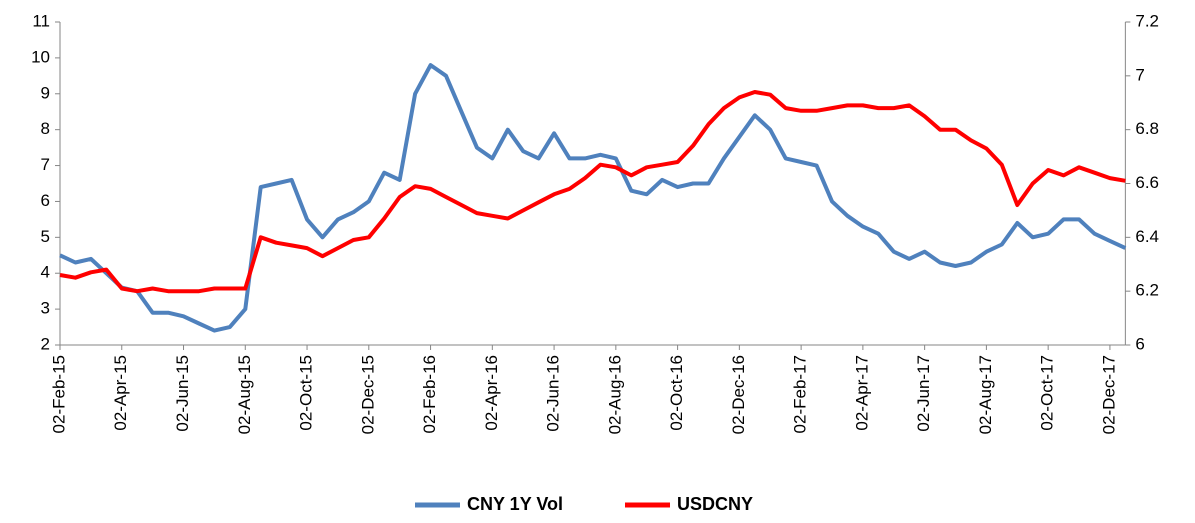  I want to click on y-tick-label: 9, so click(45, 92).